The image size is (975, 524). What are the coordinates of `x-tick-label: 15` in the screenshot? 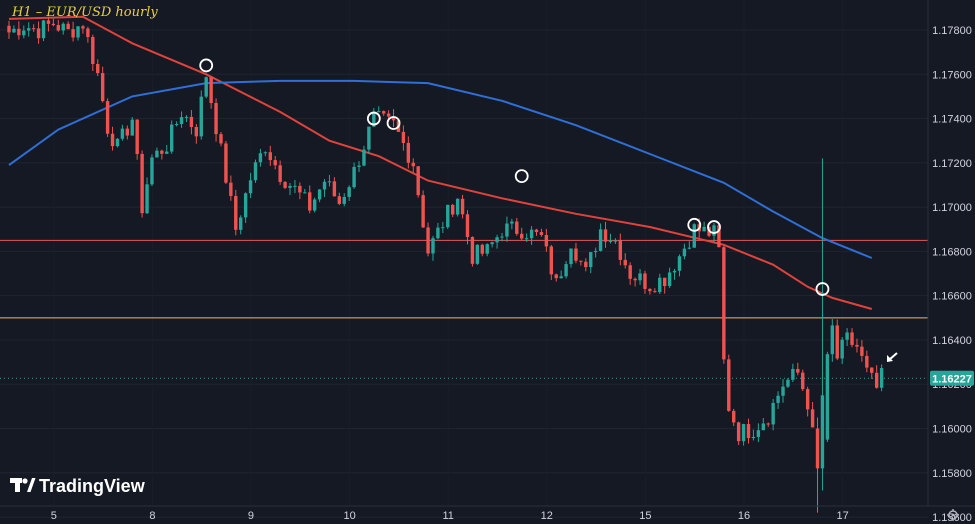 It's located at (645, 516).